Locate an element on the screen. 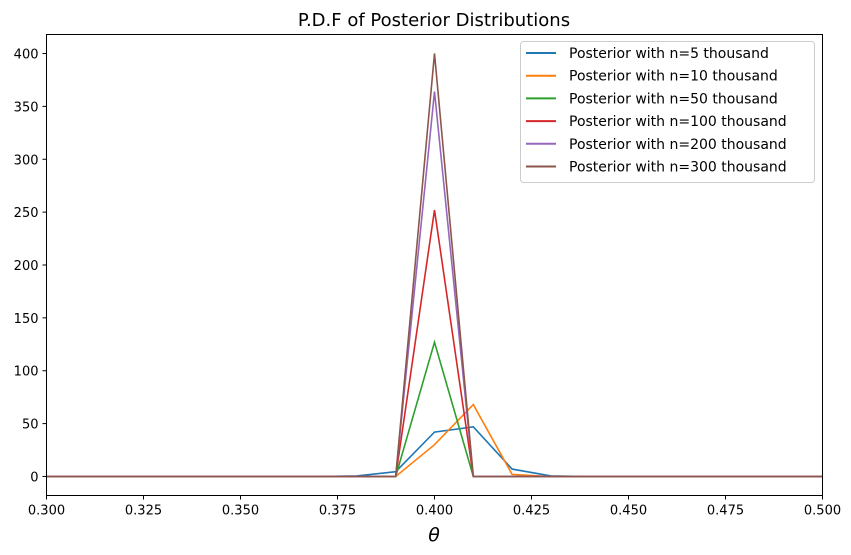 The height and width of the screenshot is (555, 851). chart-title: P.D.F of Posterior Distributions is located at coordinates (434, 20).